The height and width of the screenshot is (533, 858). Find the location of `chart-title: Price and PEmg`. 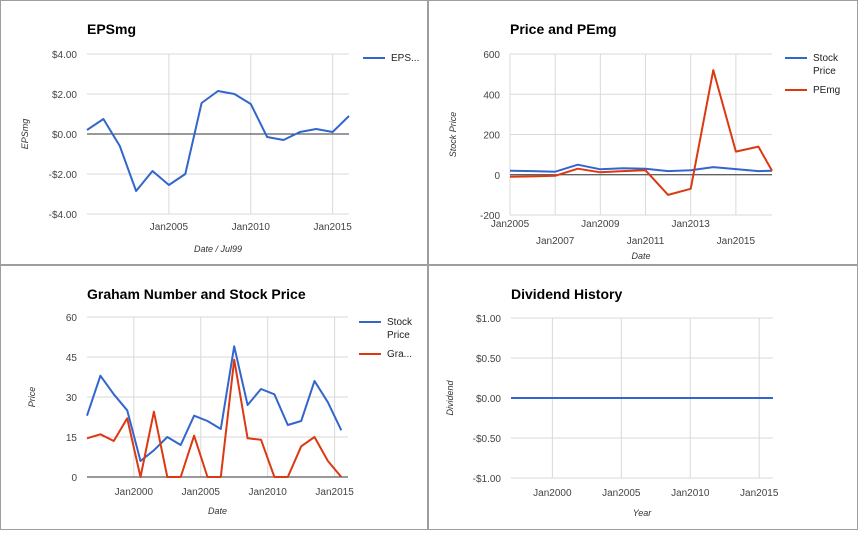

chart-title: Price and PEmg is located at coordinates (563, 29).